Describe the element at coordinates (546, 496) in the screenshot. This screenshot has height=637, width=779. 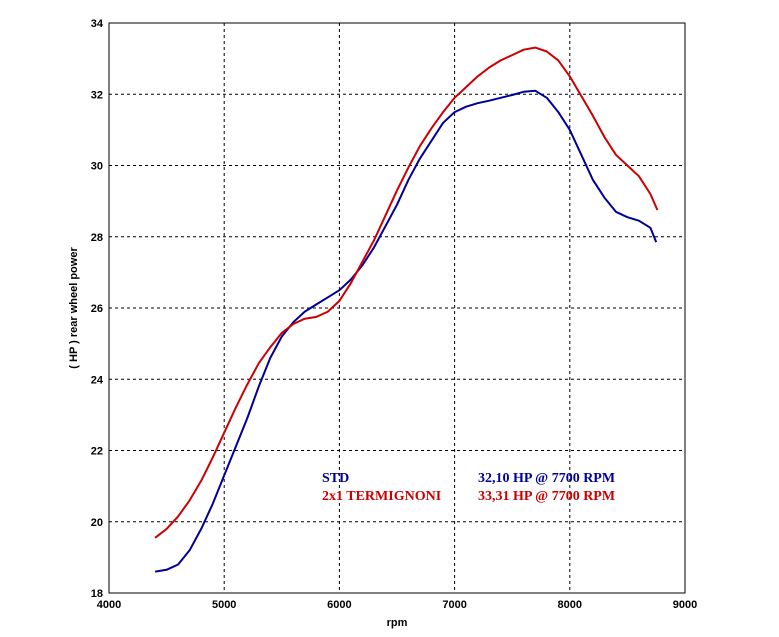
I see `legend-termignoni-summary: 33,31 HP @ 7700 RPM` at that location.